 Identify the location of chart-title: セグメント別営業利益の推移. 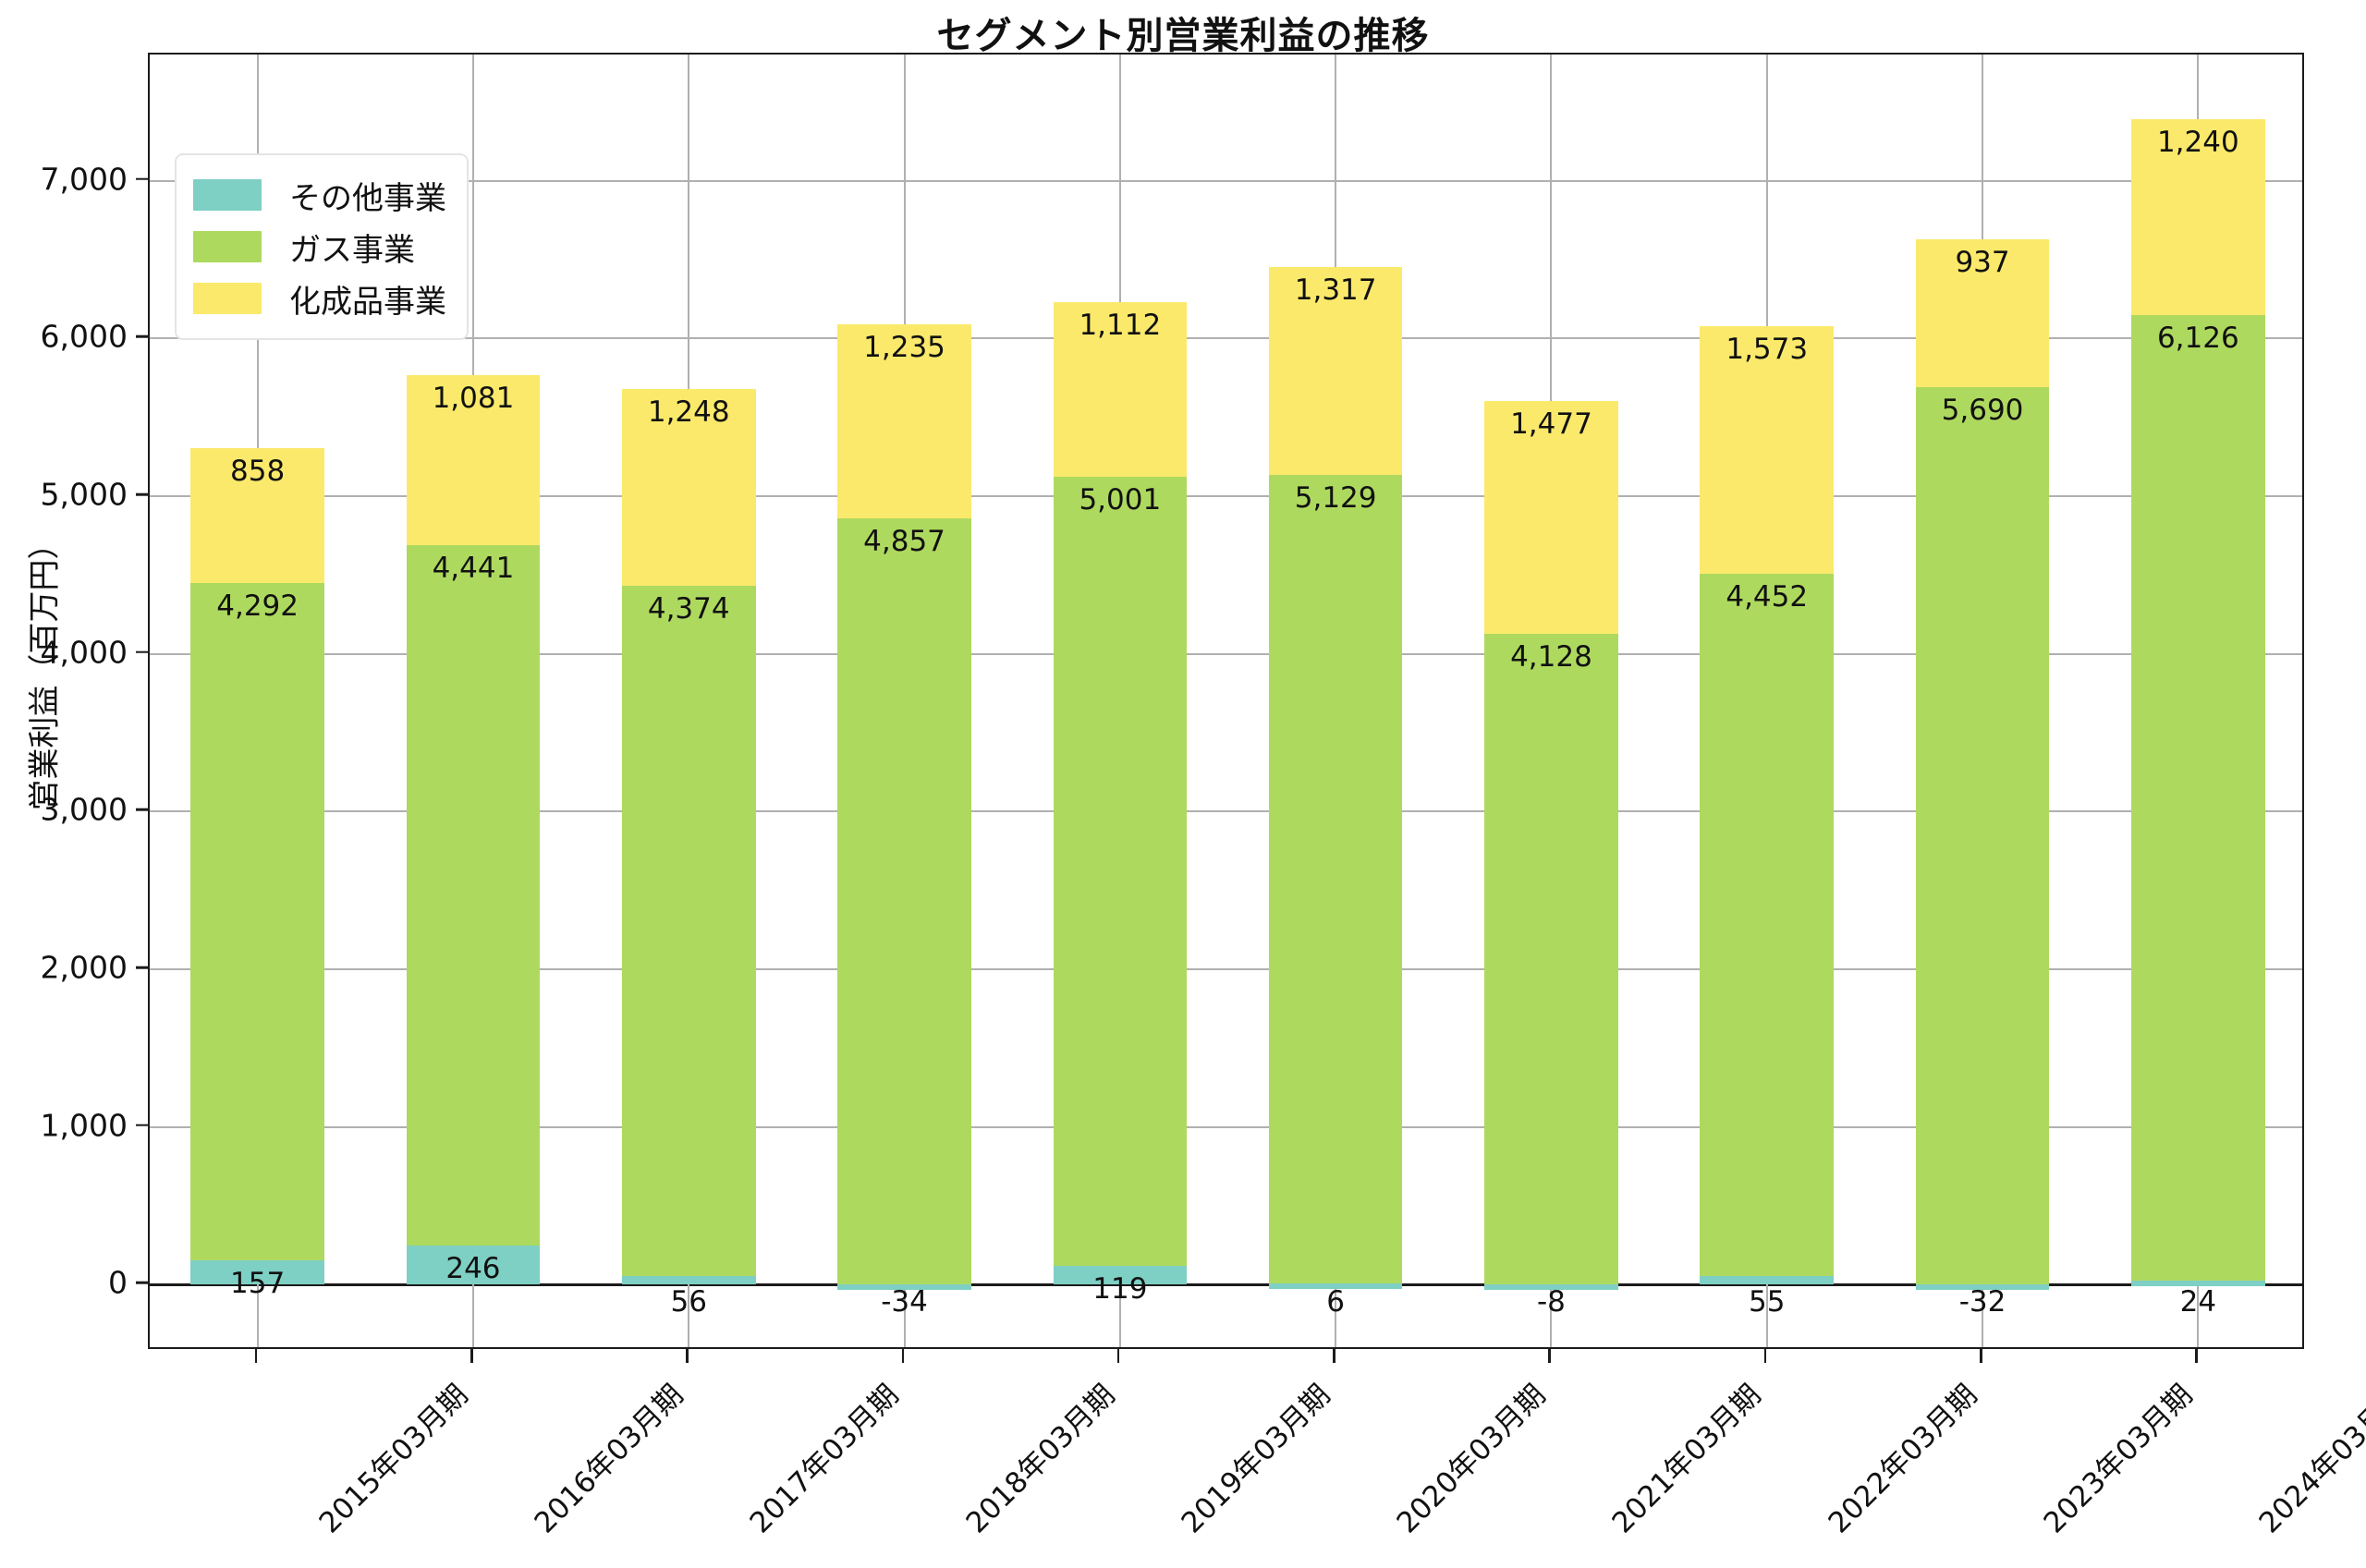
(1183, 36).